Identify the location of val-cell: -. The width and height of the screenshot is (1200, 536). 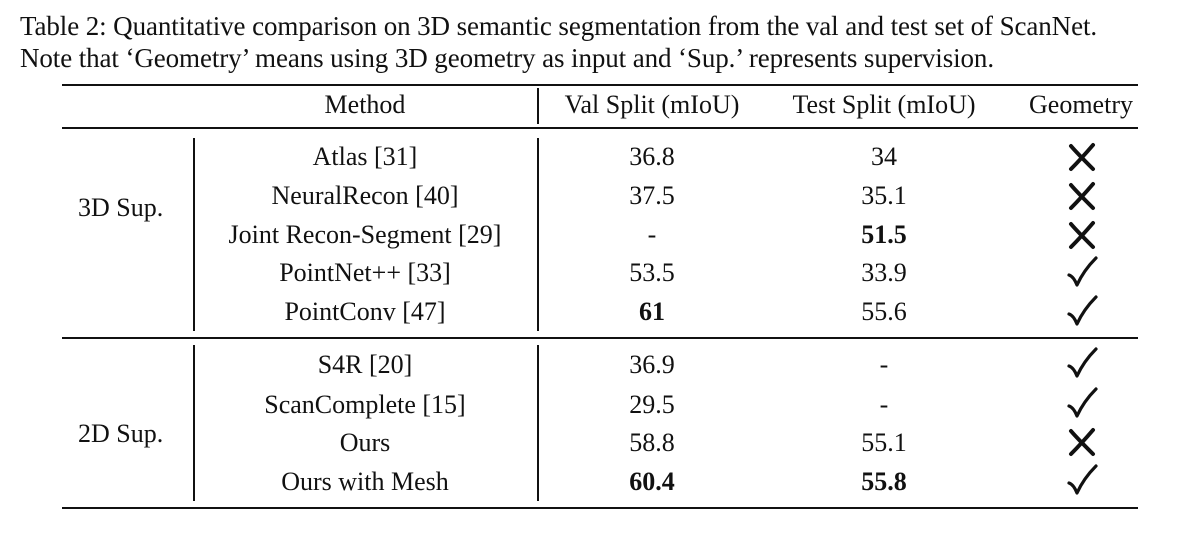
(652, 234).